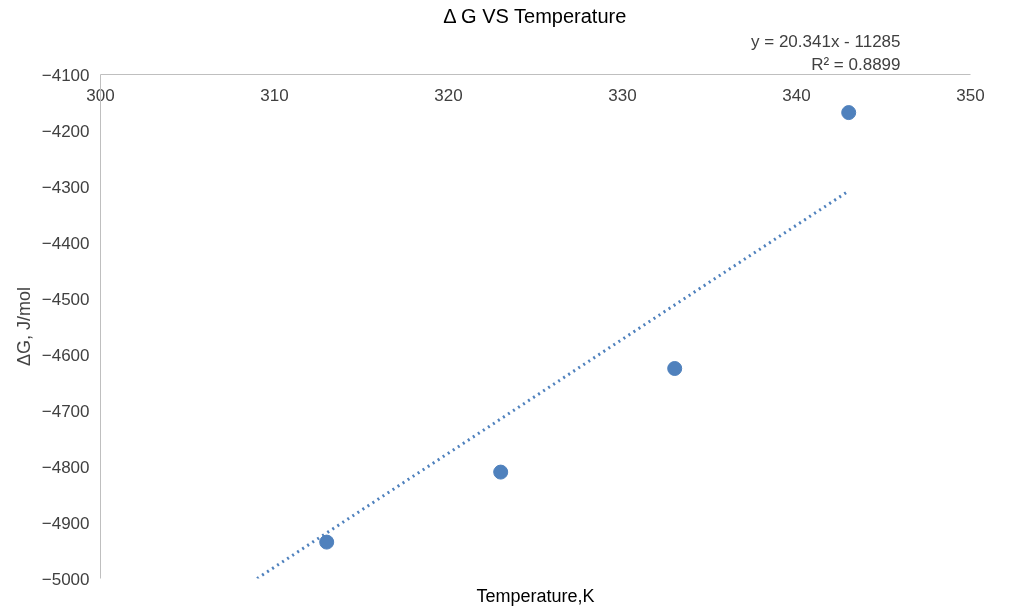 Image resolution: width=1010 pixels, height=610 pixels. What do you see at coordinates (65, 523) in the screenshot?
I see `y-tick-label: −4900` at bounding box center [65, 523].